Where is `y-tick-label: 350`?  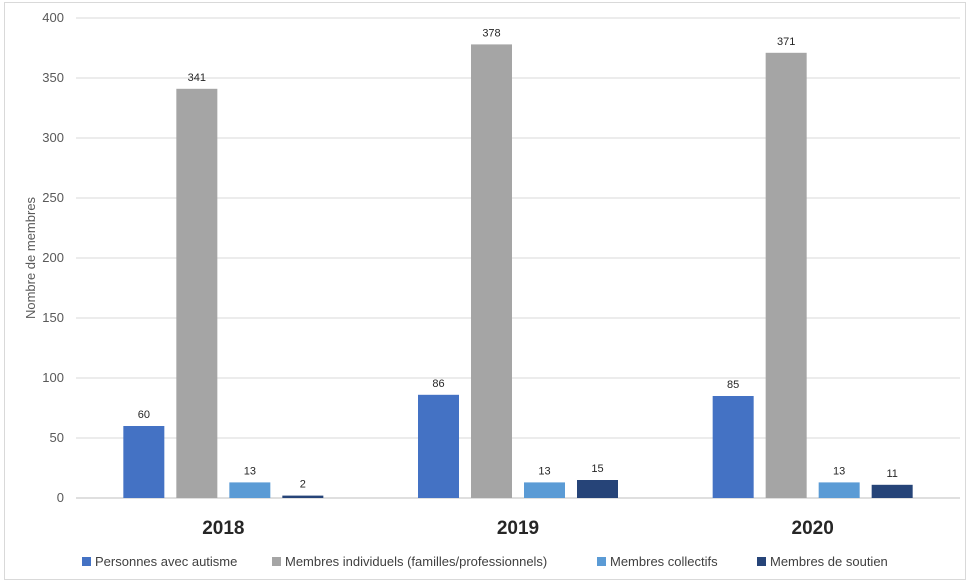 y-tick-label: 350 is located at coordinates (53, 77).